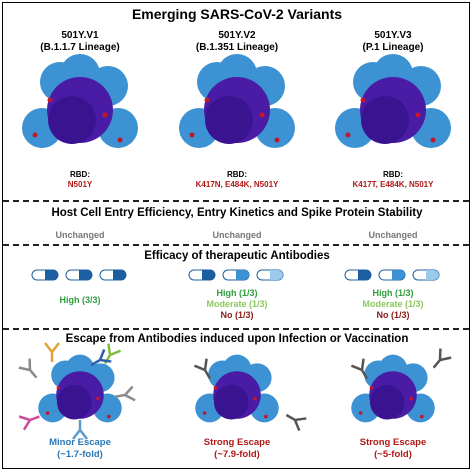 The width and height of the screenshot is (474, 473). What do you see at coordinates (80, 300) in the screenshot?
I see `efficacy-result: High (3/3)` at bounding box center [80, 300].